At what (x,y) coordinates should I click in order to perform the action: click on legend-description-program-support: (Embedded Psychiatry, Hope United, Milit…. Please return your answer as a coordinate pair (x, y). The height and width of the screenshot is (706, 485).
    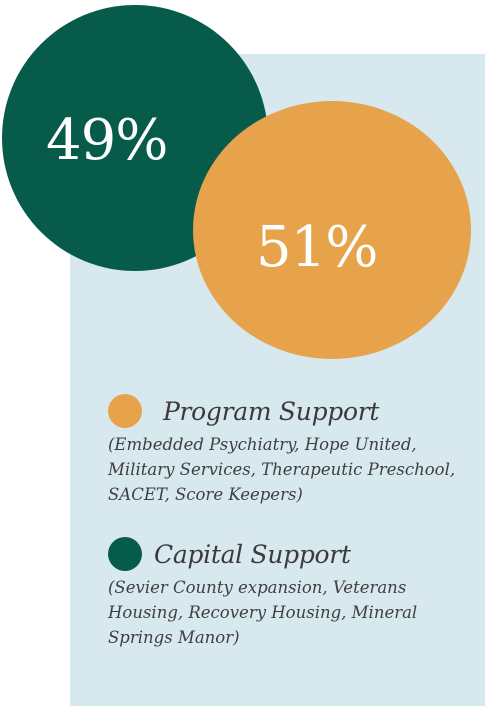
    Looking at the image, I should click on (282, 469).